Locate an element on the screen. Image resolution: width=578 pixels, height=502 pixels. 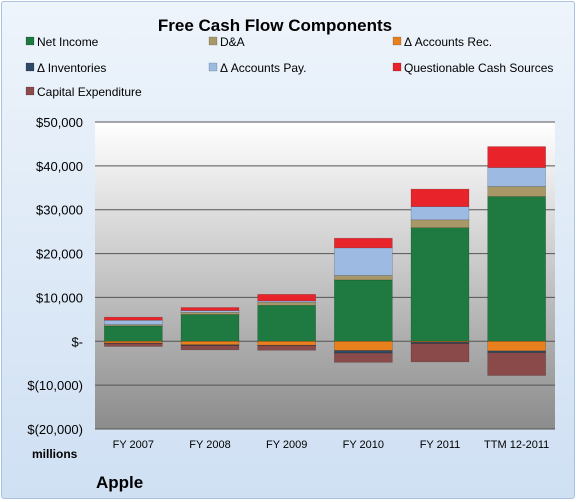
bar-net-income-ttm-12-2011 is located at coordinates (516, 269).